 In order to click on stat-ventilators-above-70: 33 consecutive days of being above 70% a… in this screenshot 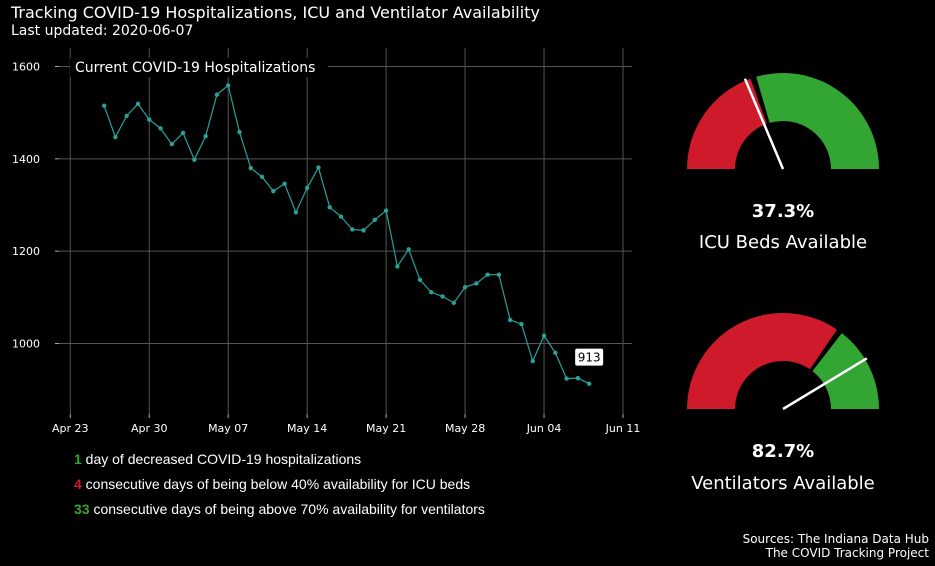, I will do `click(279, 509)`.